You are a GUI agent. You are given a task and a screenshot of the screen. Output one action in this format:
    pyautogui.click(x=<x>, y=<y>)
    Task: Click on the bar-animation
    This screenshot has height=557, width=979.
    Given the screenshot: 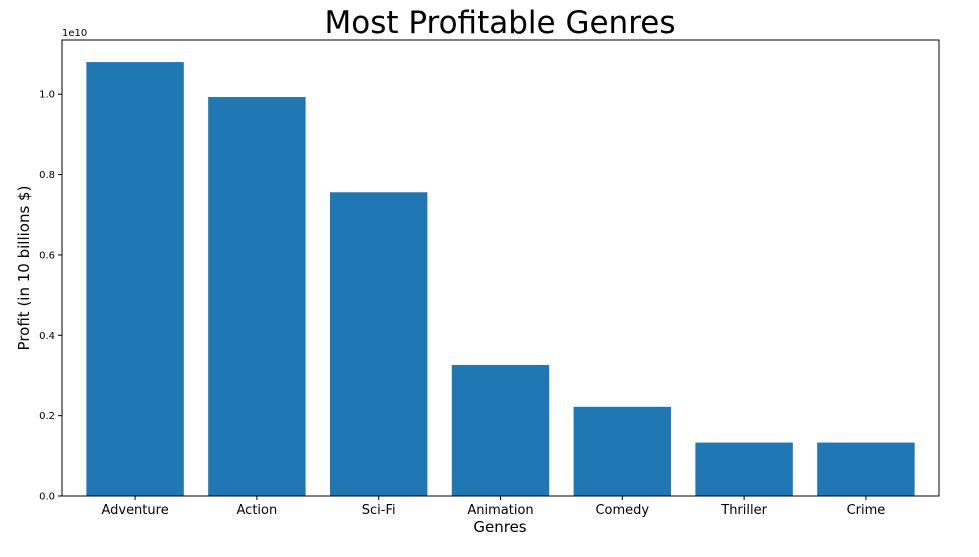 What is the action you would take?
    pyautogui.click(x=500, y=430)
    